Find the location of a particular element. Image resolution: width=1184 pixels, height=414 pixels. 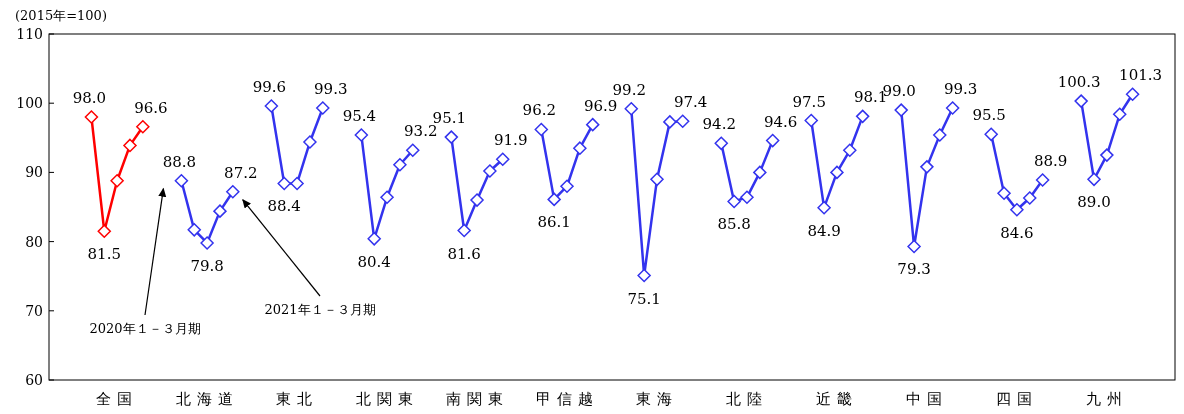

x-tick-label: 九州 is located at coordinates (1106, 399).